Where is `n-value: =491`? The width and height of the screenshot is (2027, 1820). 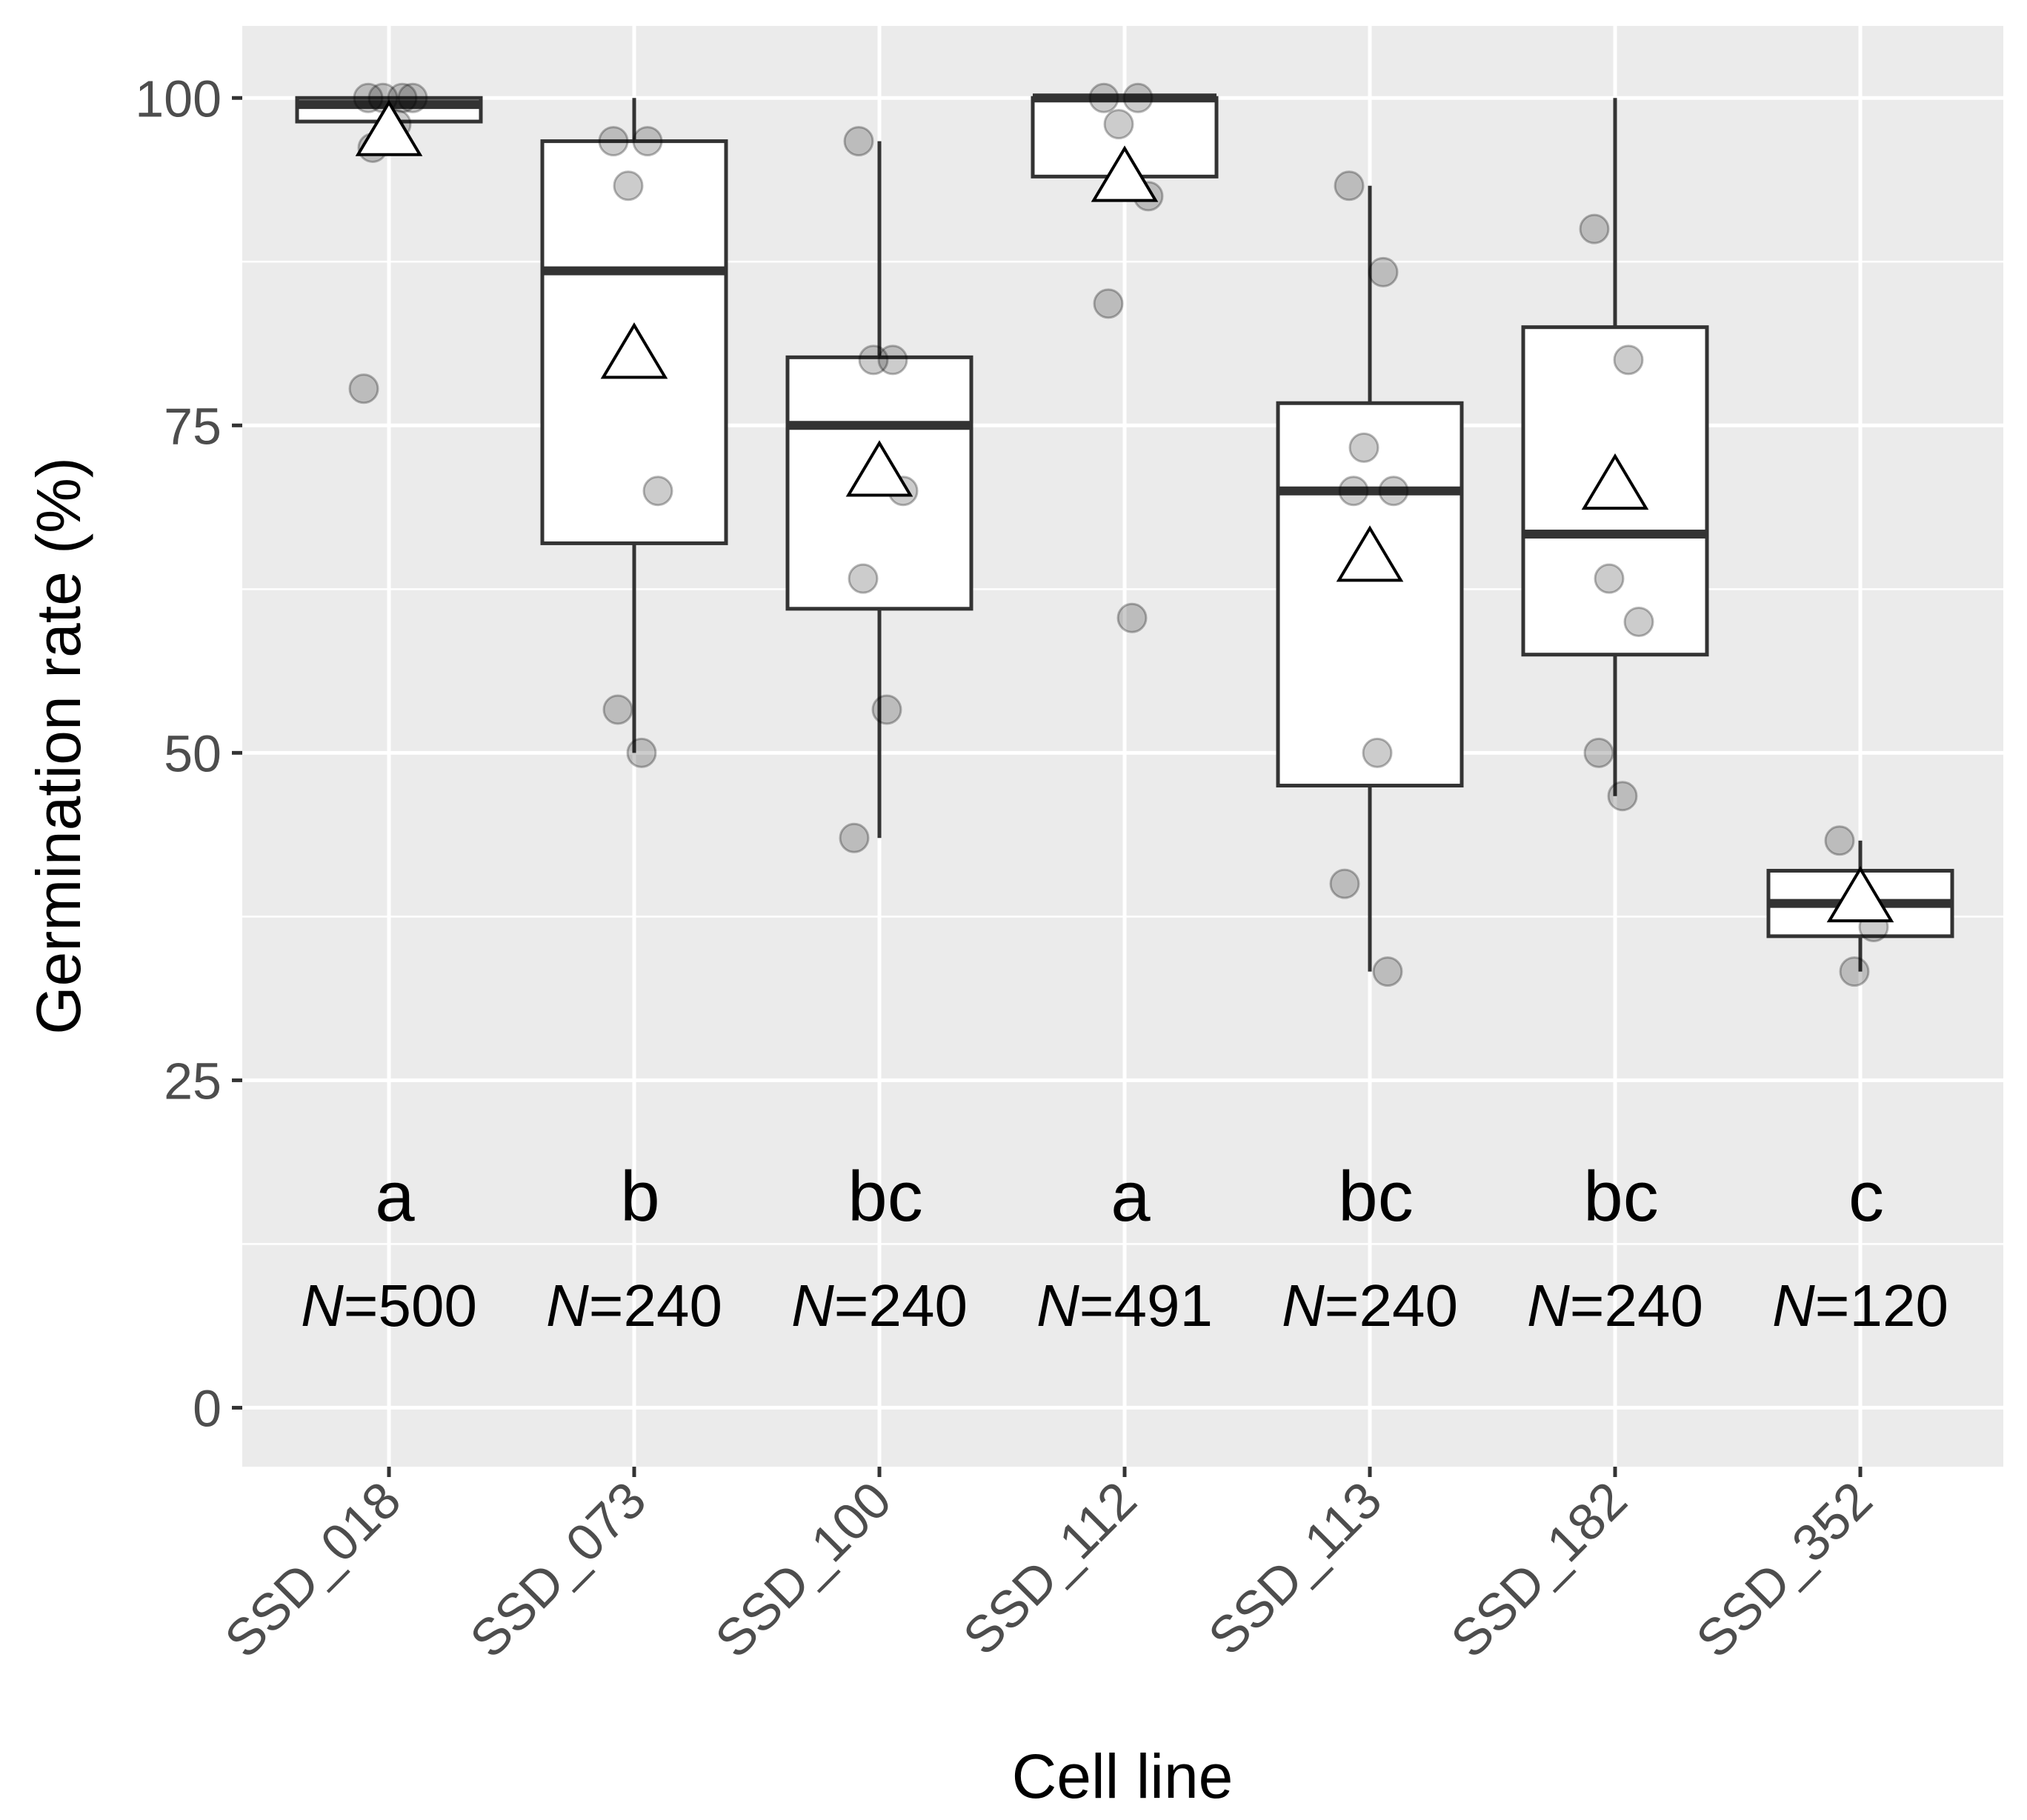
n-value: =491 is located at coordinates (1146, 1306).